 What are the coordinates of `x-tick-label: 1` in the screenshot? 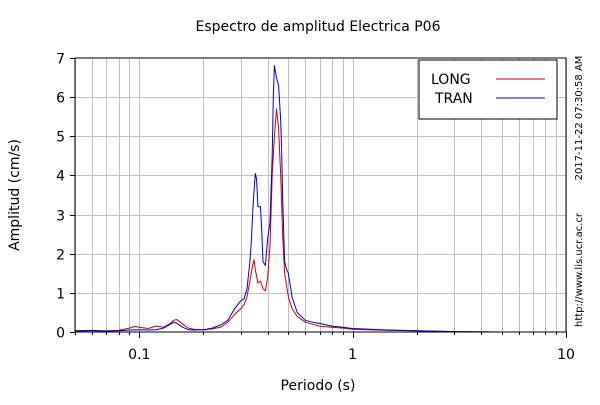 It's located at (352, 355).